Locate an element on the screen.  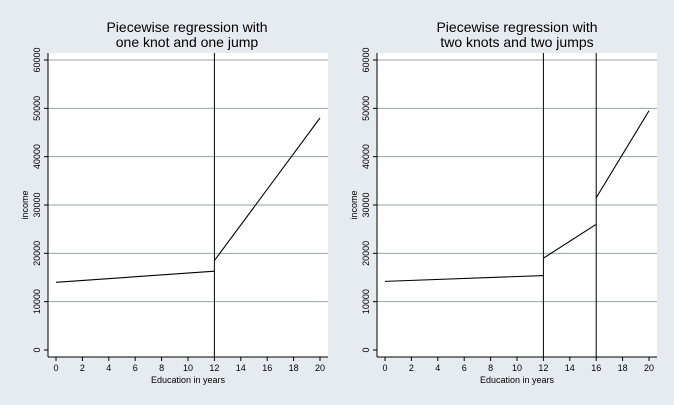
chart-title-line-2: two knots and two jumps is located at coordinates (516, 42).